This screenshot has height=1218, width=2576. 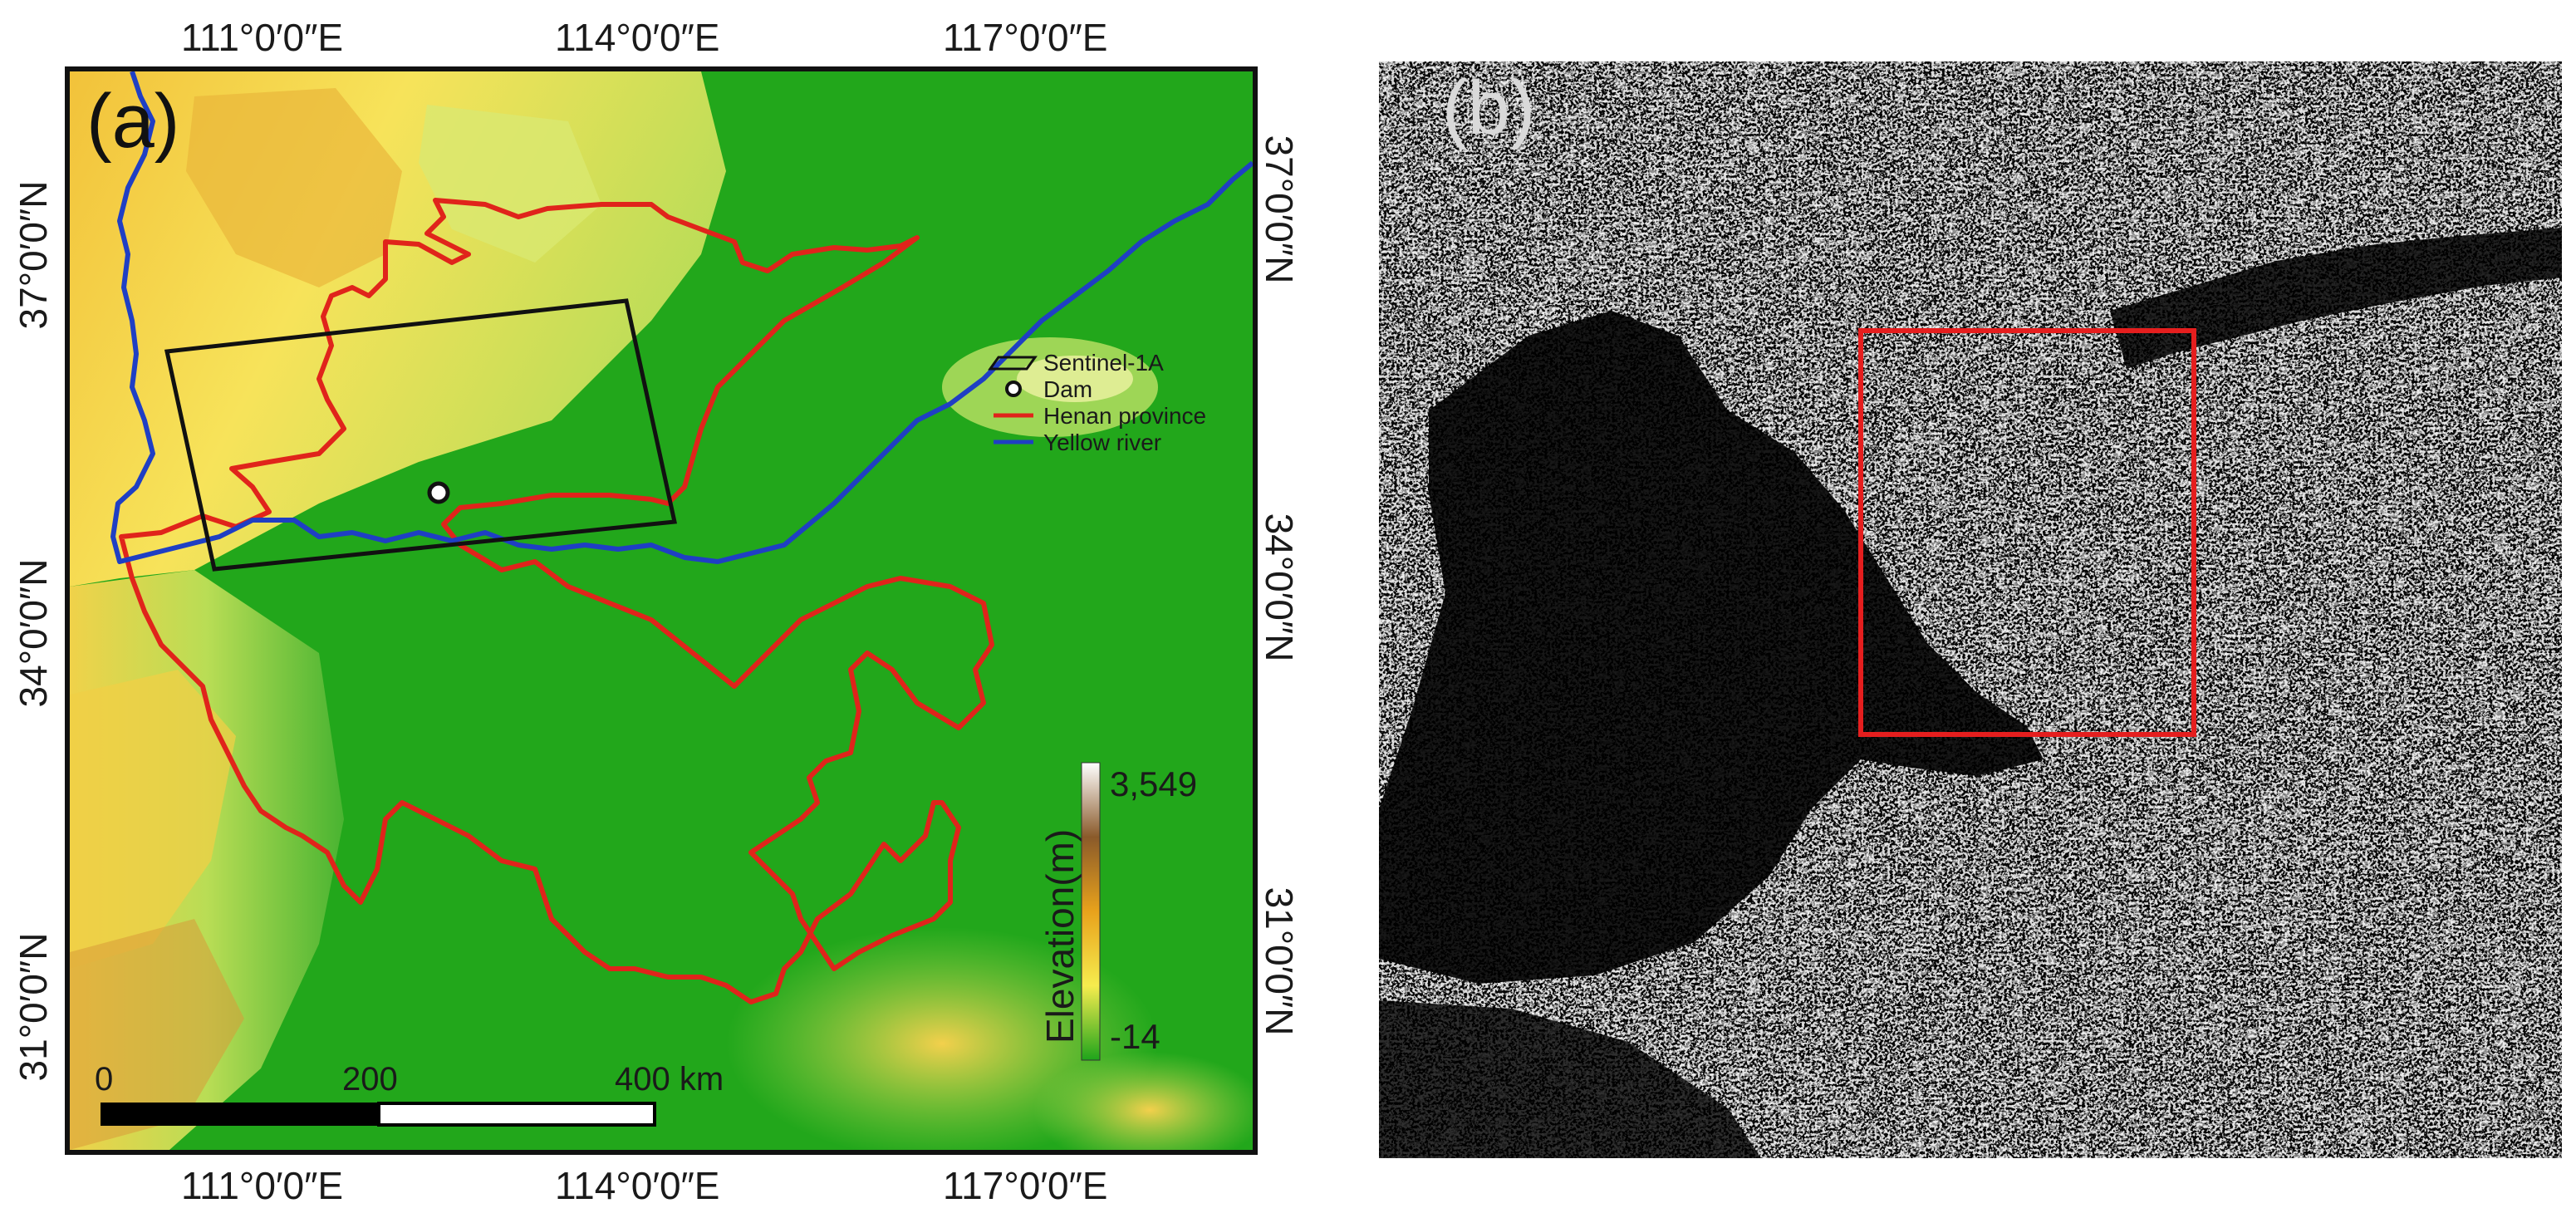 What do you see at coordinates (1025, 37) in the screenshot?
I see `lon-tick-top-117: 117°0′0″E` at bounding box center [1025, 37].